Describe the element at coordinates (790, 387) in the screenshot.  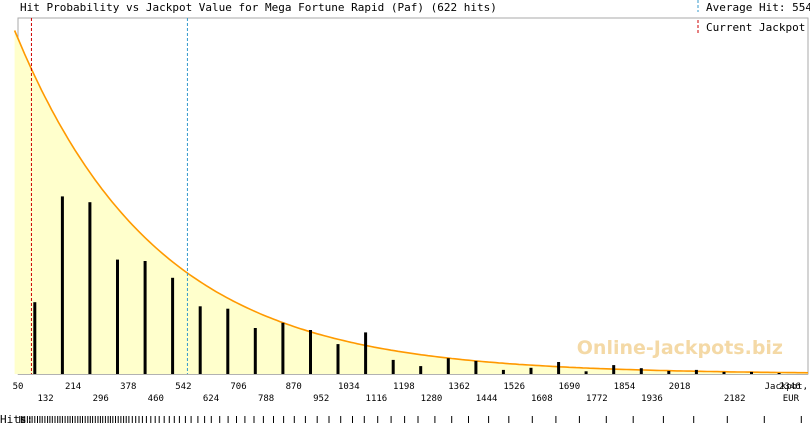
I see `x-tick-label: 2346` at that location.